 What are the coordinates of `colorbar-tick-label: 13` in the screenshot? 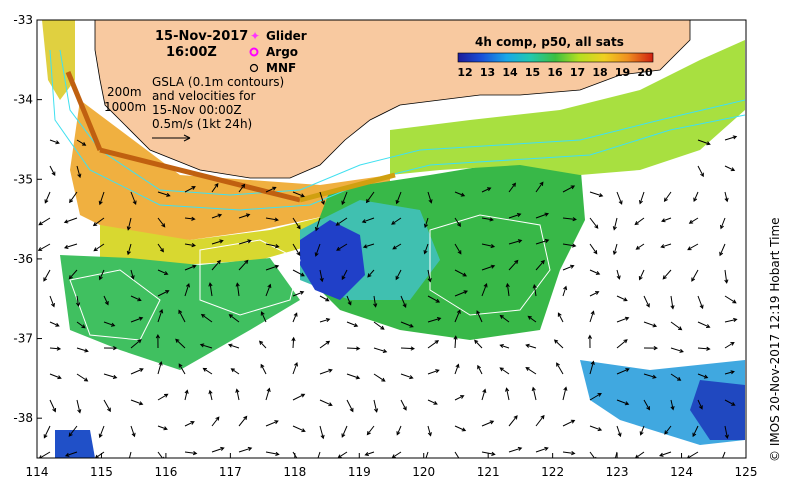 It's located at (487, 72).